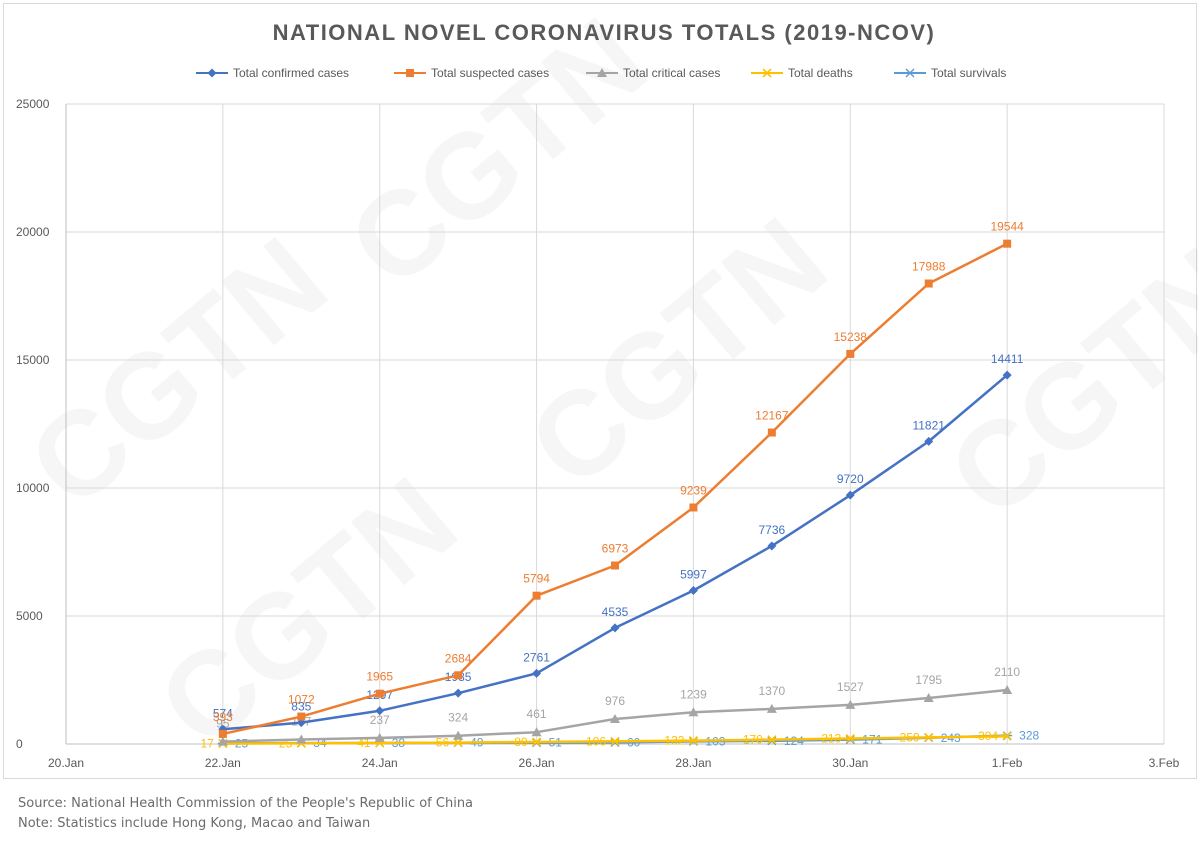 The width and height of the screenshot is (1200, 852). Describe the element at coordinates (850, 479) in the screenshot. I see `data-label-confirmed: 9720` at that location.